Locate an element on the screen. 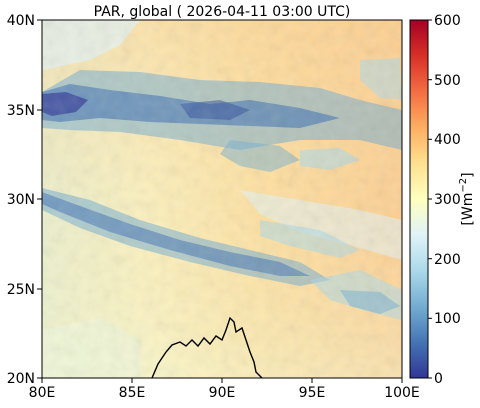 This screenshot has height=408, width=480. colorbar: 0 100 200 300 400 500 600 [Wm−2] is located at coordinates (442, 200).